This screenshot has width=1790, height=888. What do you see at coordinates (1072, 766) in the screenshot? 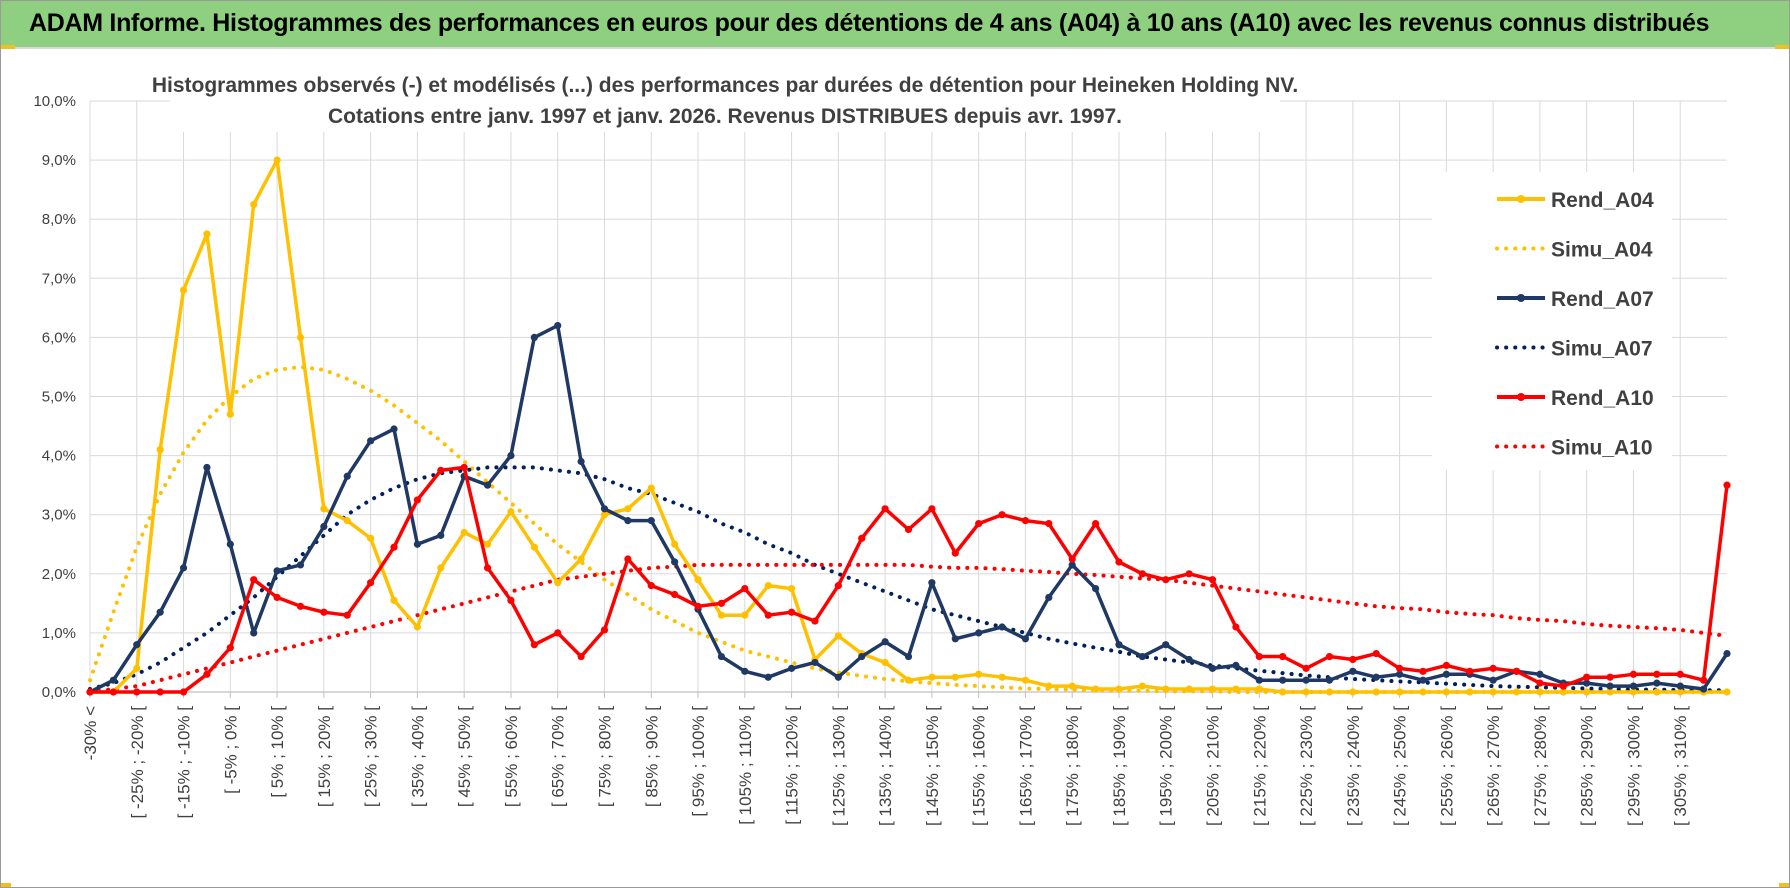
I see `x-tick-label: [ 175% ; 180% [` at bounding box center [1072, 766].